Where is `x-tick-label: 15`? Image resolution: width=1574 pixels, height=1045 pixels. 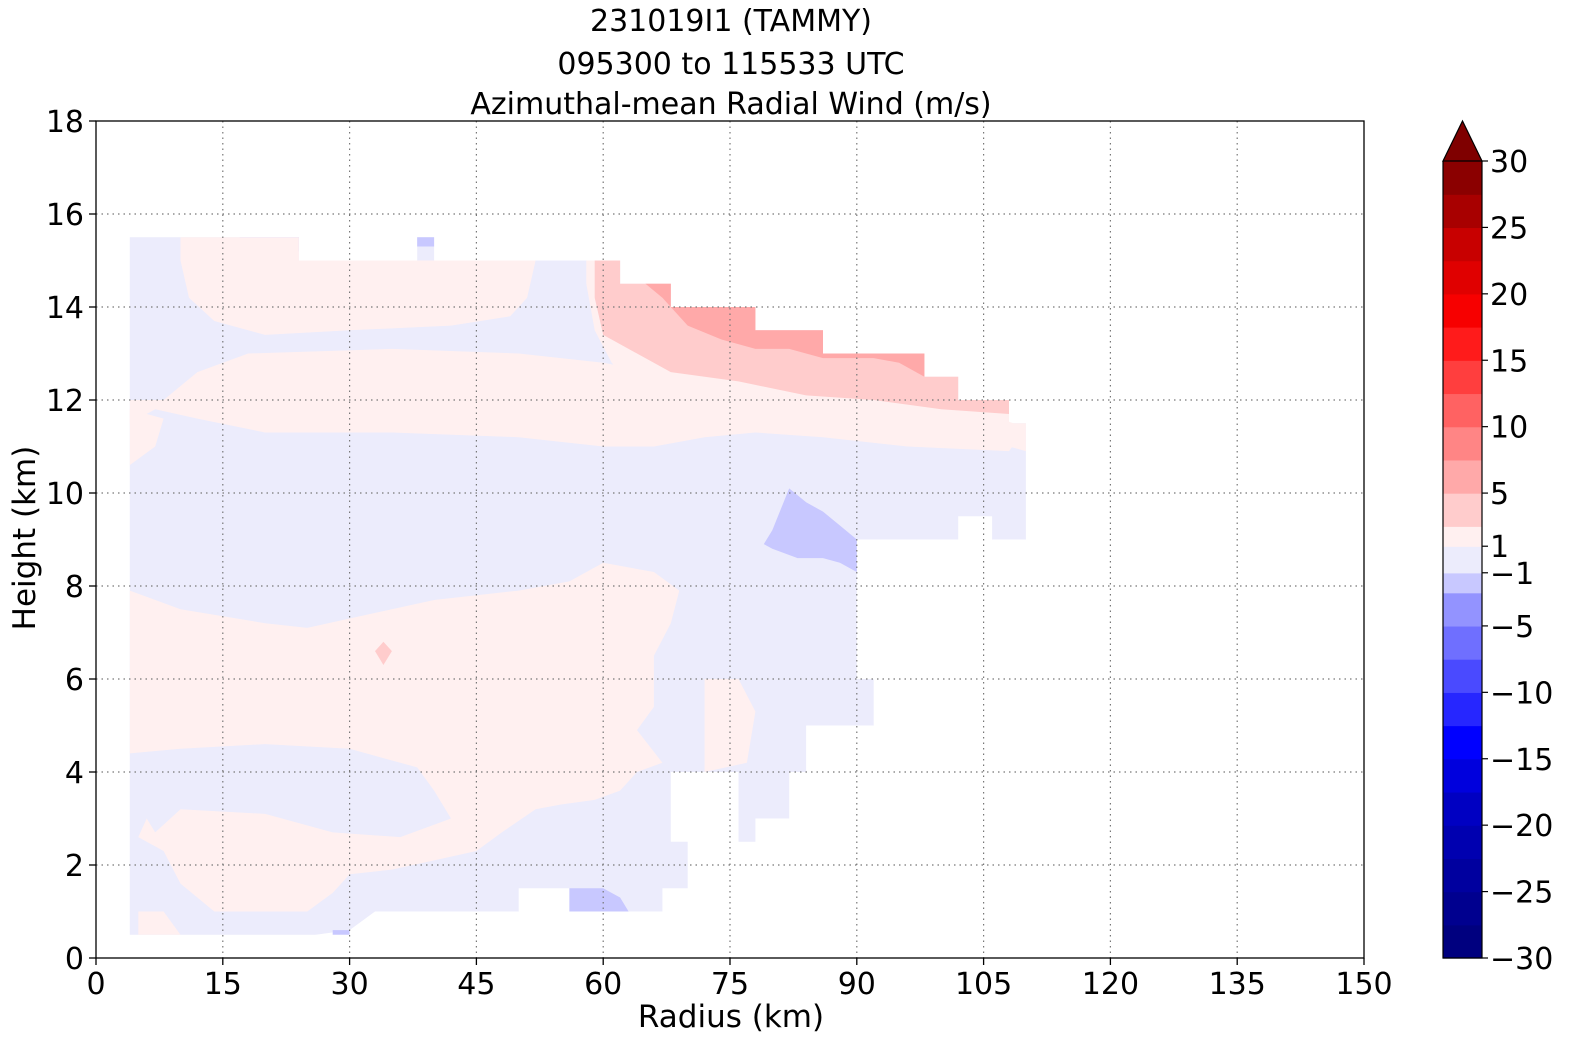 x-tick-label: 15 is located at coordinates (223, 984).